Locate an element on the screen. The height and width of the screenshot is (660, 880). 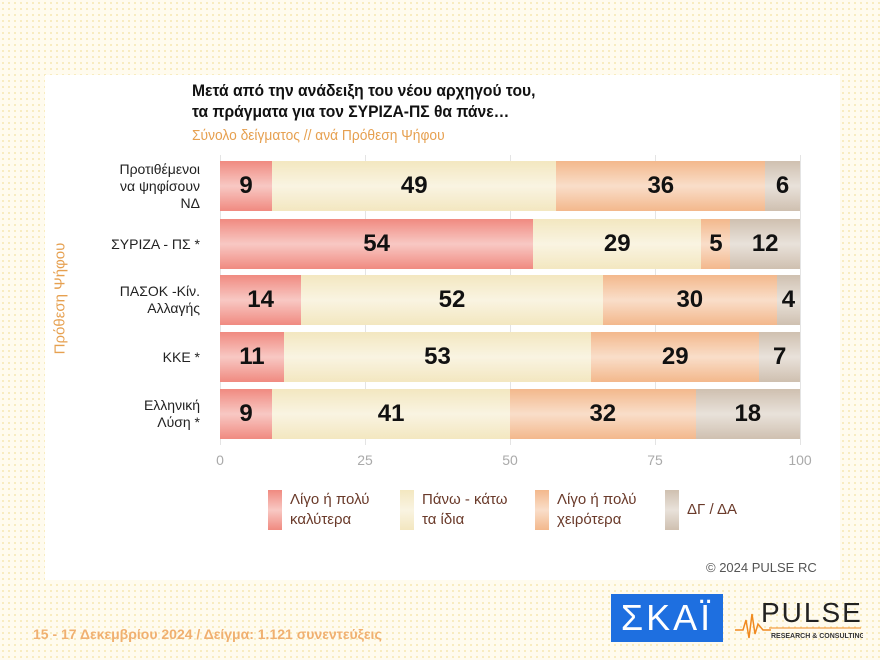
data-label: 53 is located at coordinates (437, 356).